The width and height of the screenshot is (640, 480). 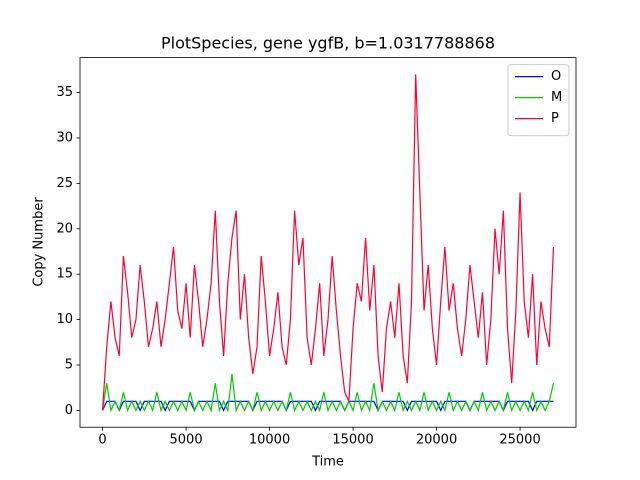 I want to click on y-axis-label: Copy Number, so click(x=39, y=242).